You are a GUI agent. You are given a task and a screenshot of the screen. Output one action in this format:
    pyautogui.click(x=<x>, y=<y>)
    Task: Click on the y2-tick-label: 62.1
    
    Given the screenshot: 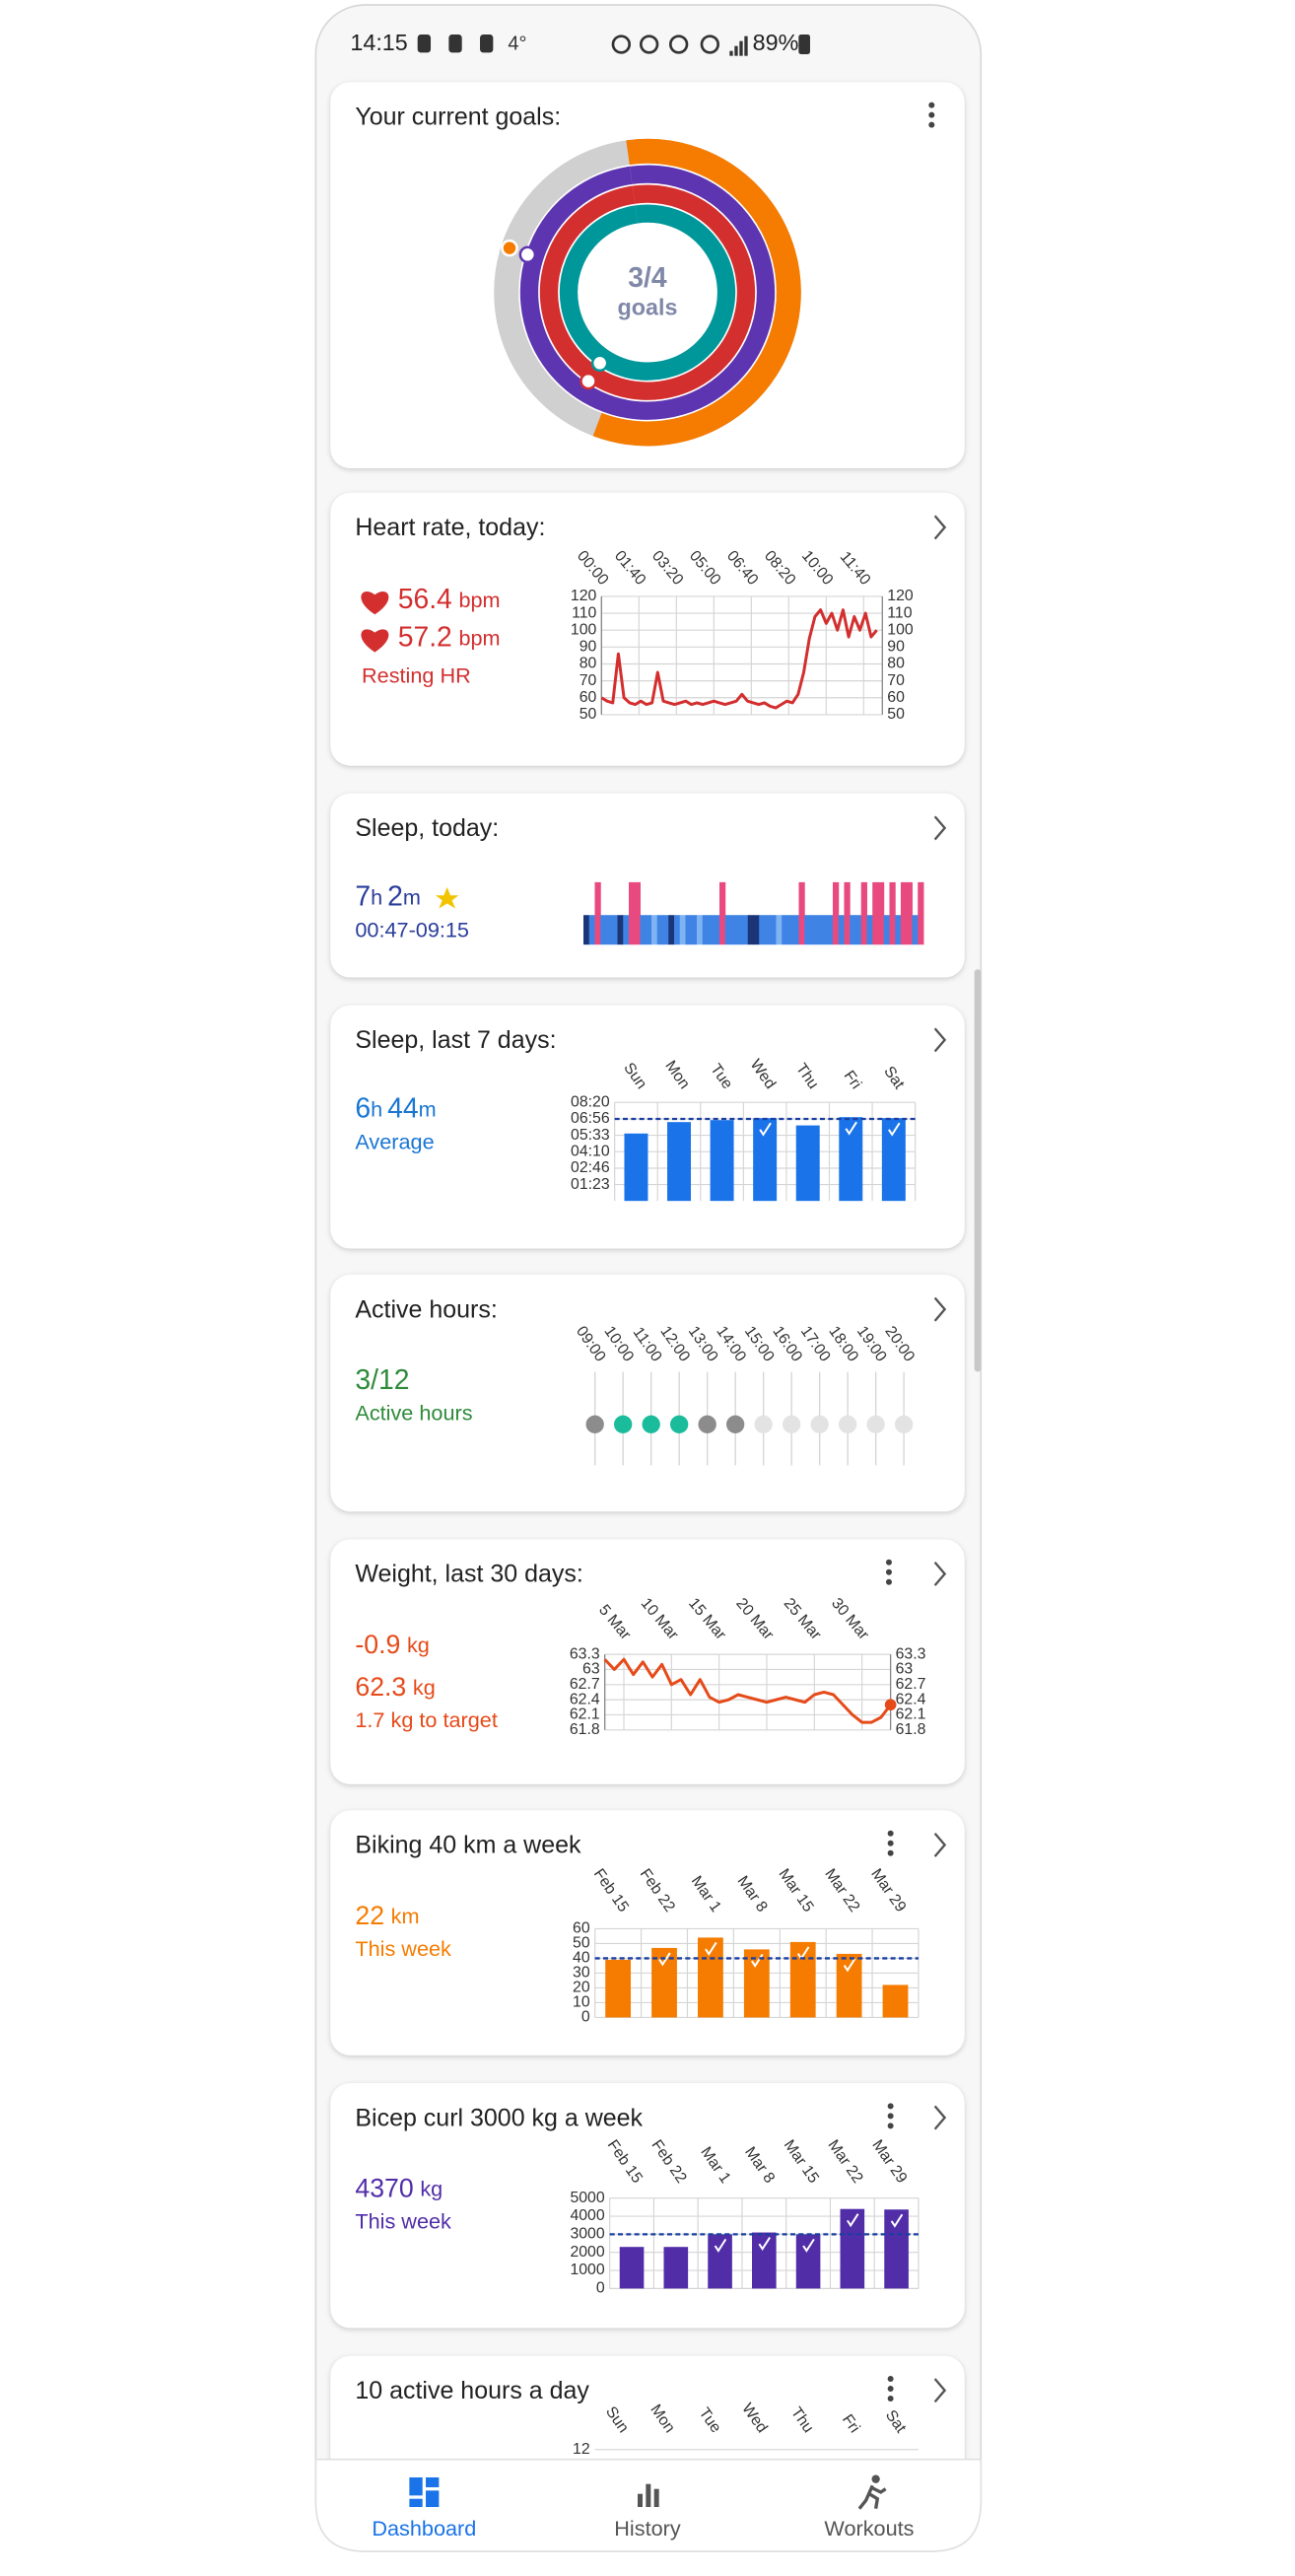 What is the action you would take?
    pyautogui.click(x=911, y=1714)
    